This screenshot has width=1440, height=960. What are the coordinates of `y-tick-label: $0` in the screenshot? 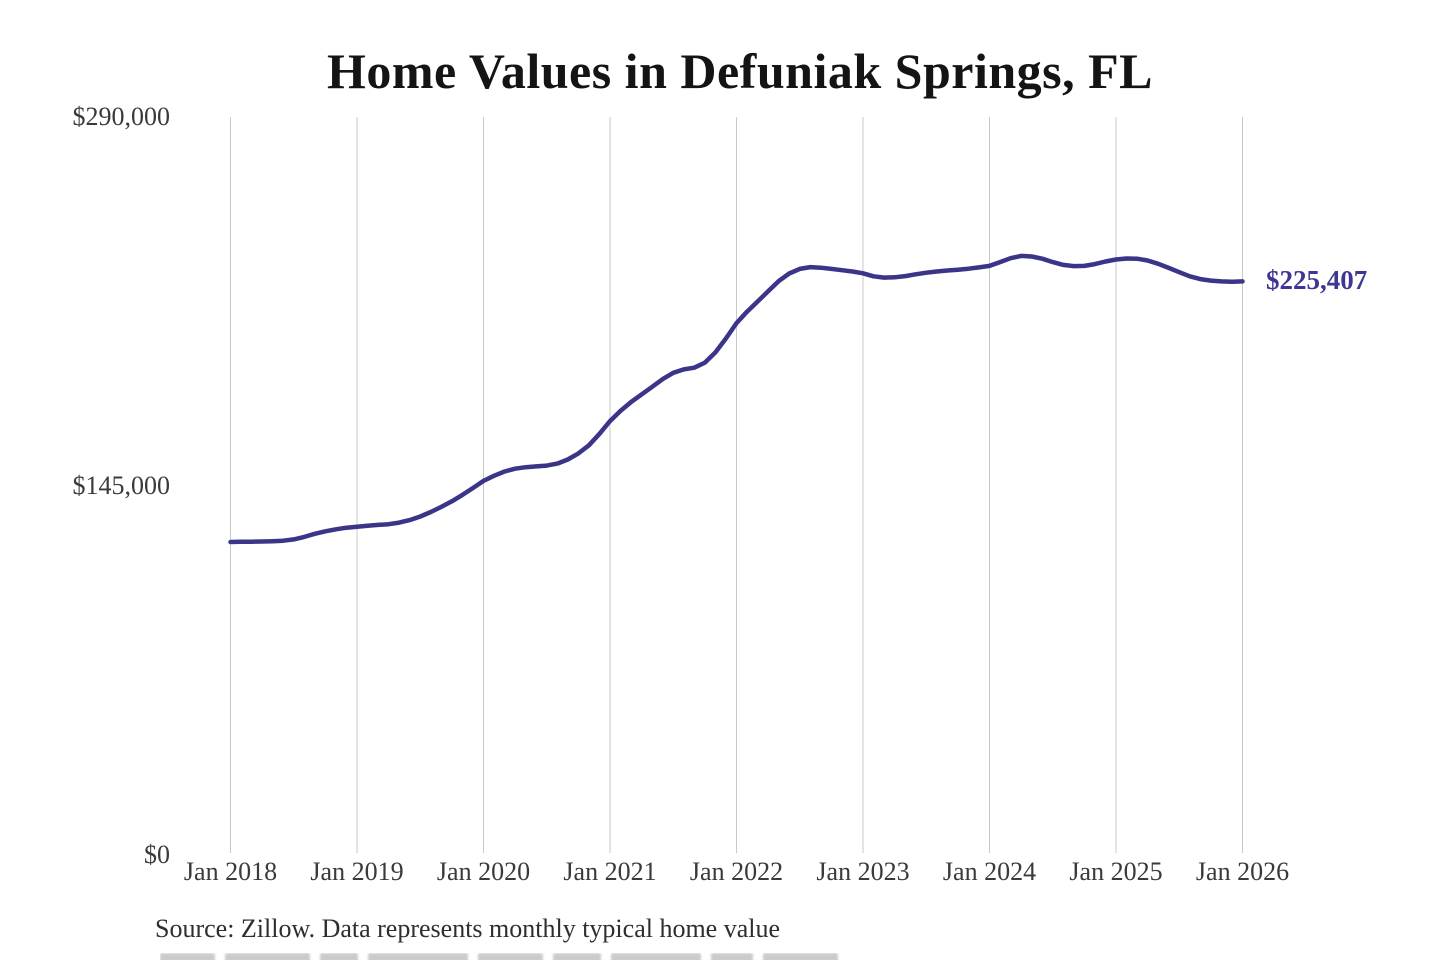 It's located at (157, 854).